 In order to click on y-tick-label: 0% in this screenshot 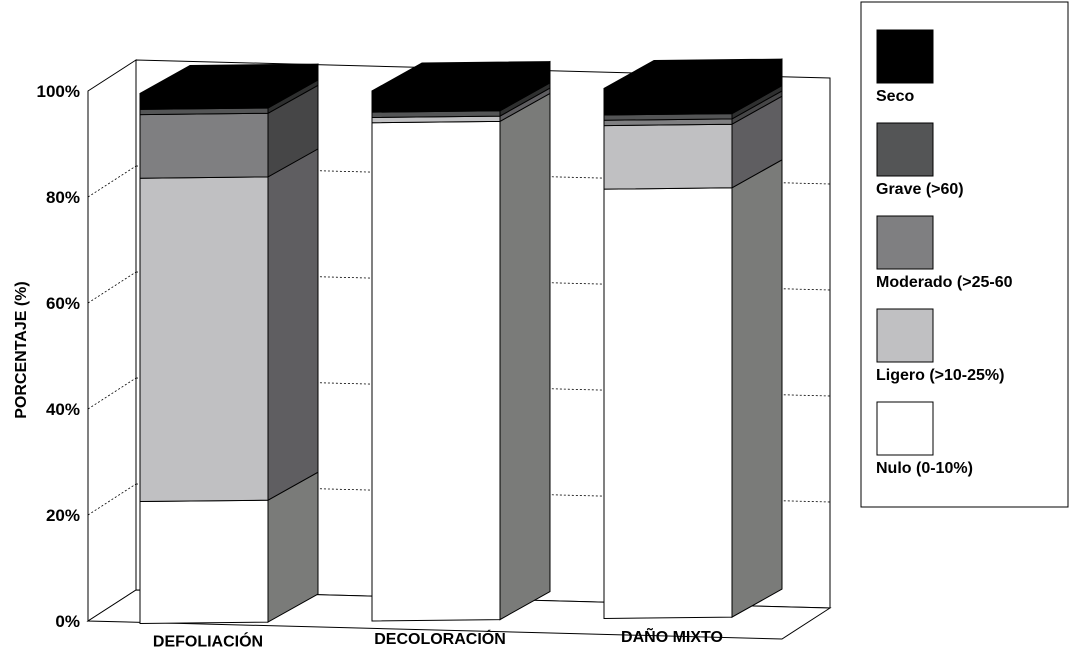, I will do `click(67, 621)`.